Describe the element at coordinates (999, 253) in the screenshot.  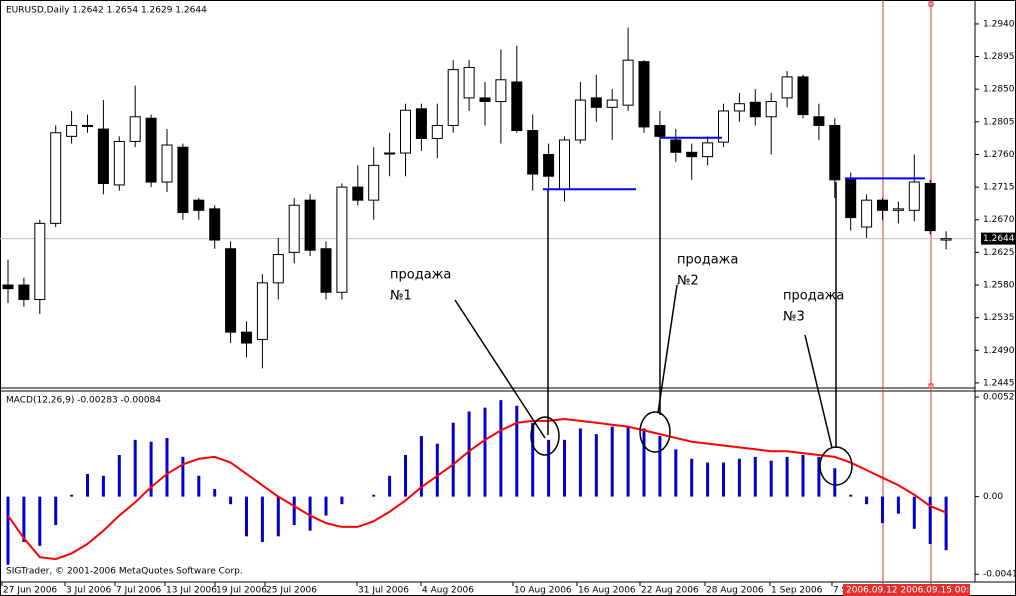
I see `y-tick-label: 1.2625` at that location.